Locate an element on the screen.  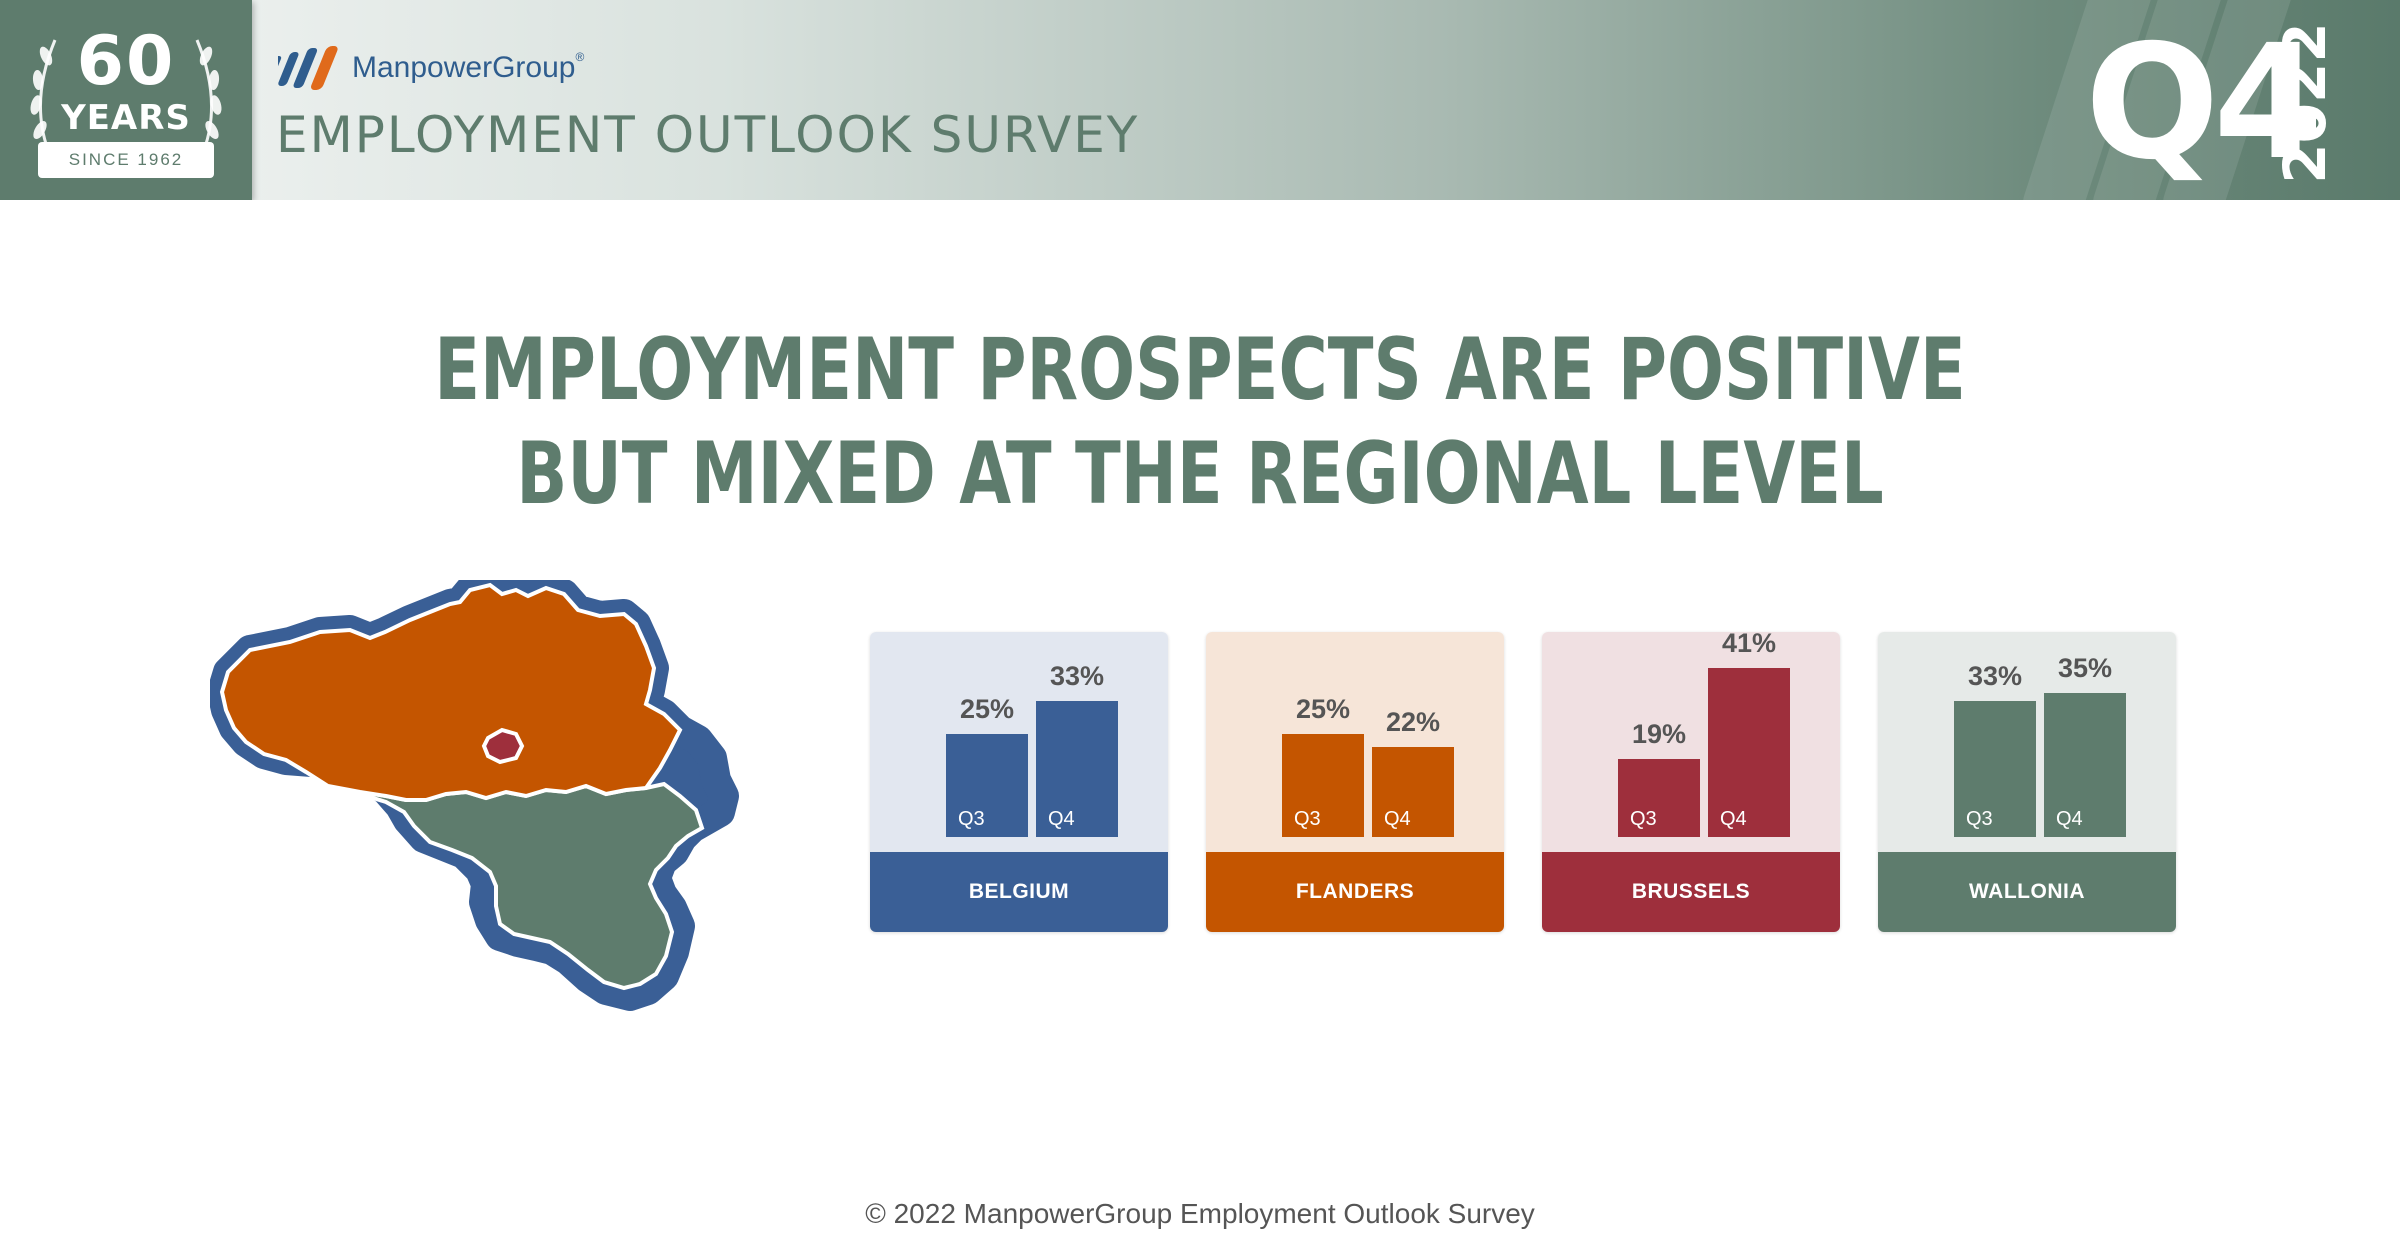
badge-number: 60 is located at coordinates (126, 61).